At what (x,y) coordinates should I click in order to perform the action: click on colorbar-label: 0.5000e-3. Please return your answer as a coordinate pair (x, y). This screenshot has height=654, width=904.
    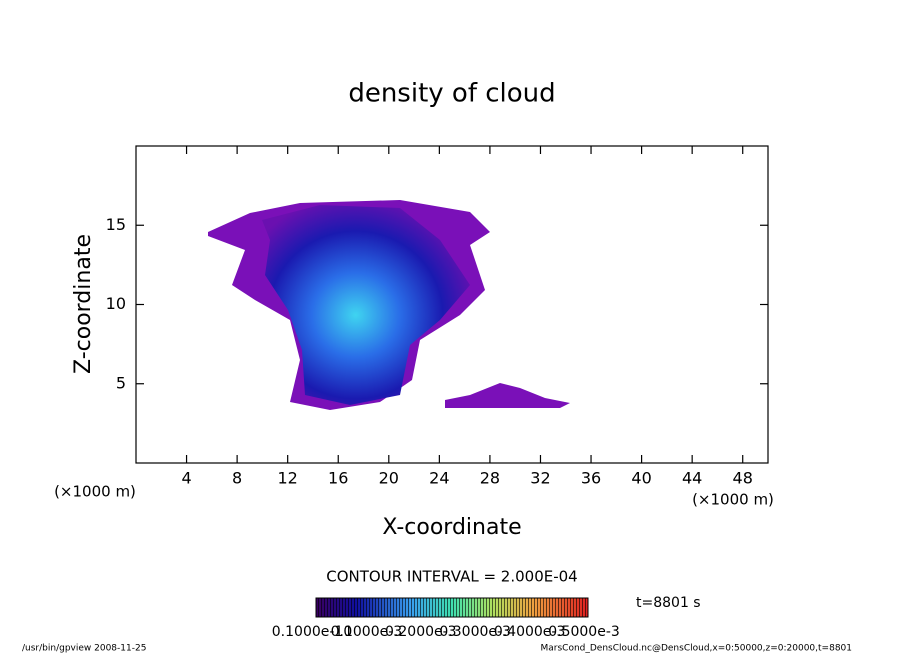
    Looking at the image, I should click on (584, 632).